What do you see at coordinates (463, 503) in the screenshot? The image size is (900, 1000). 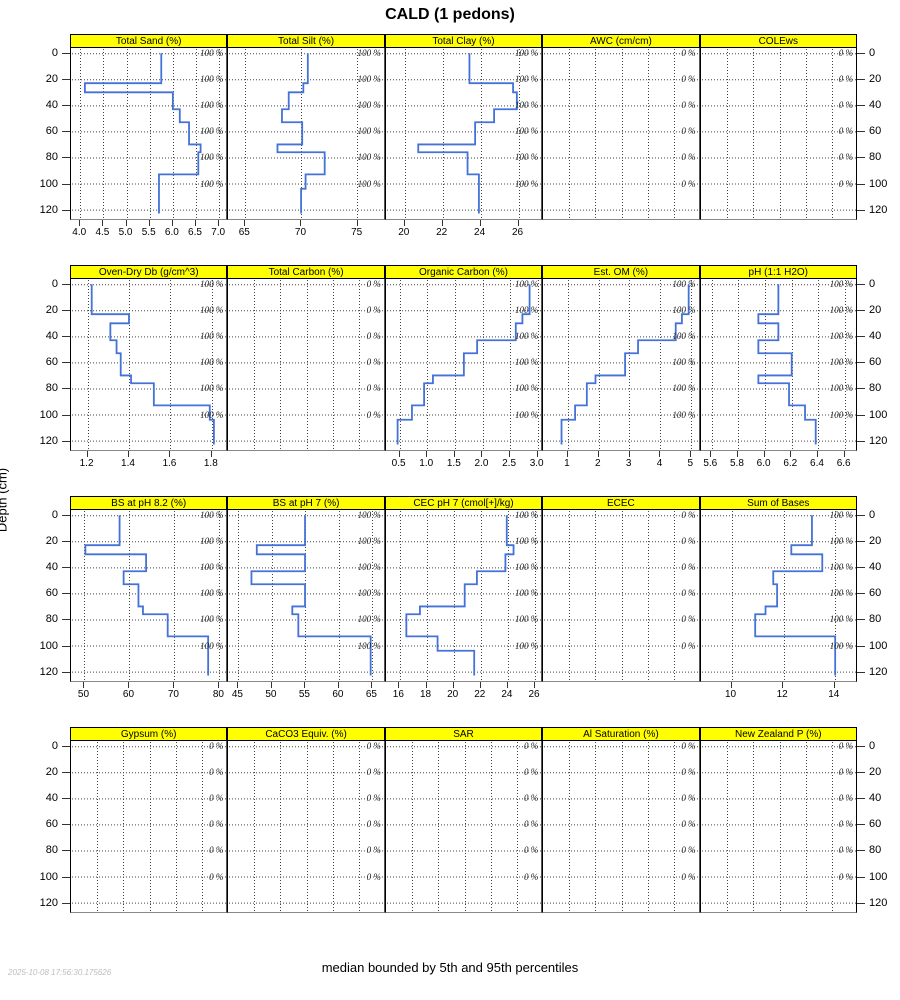 I see `panel-header-cec-ph-7-cmol-kg: CEC pH 7 (cmol[+]/kg)` at bounding box center [463, 503].